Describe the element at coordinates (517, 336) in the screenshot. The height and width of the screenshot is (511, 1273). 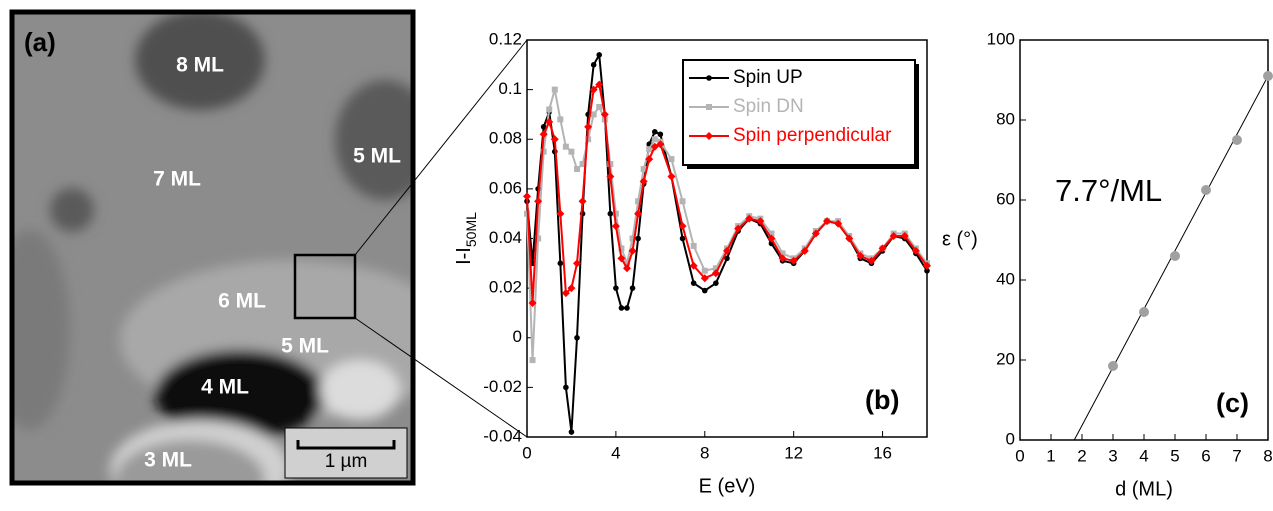
I see `y-tick-label: 0` at that location.